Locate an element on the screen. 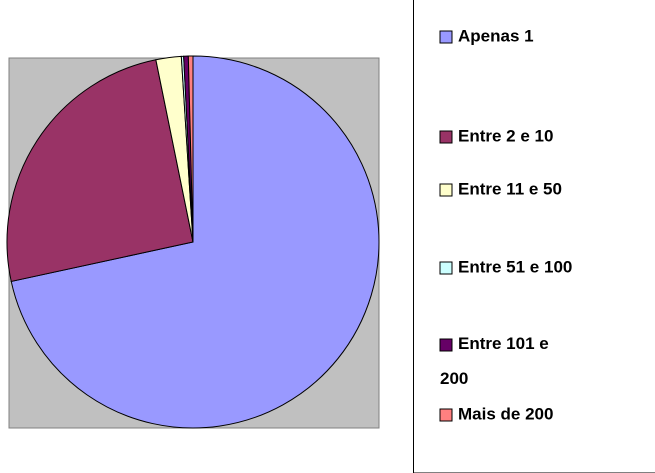 This screenshot has height=473, width=655. legend-label: Apenas 1 is located at coordinates (496, 35).